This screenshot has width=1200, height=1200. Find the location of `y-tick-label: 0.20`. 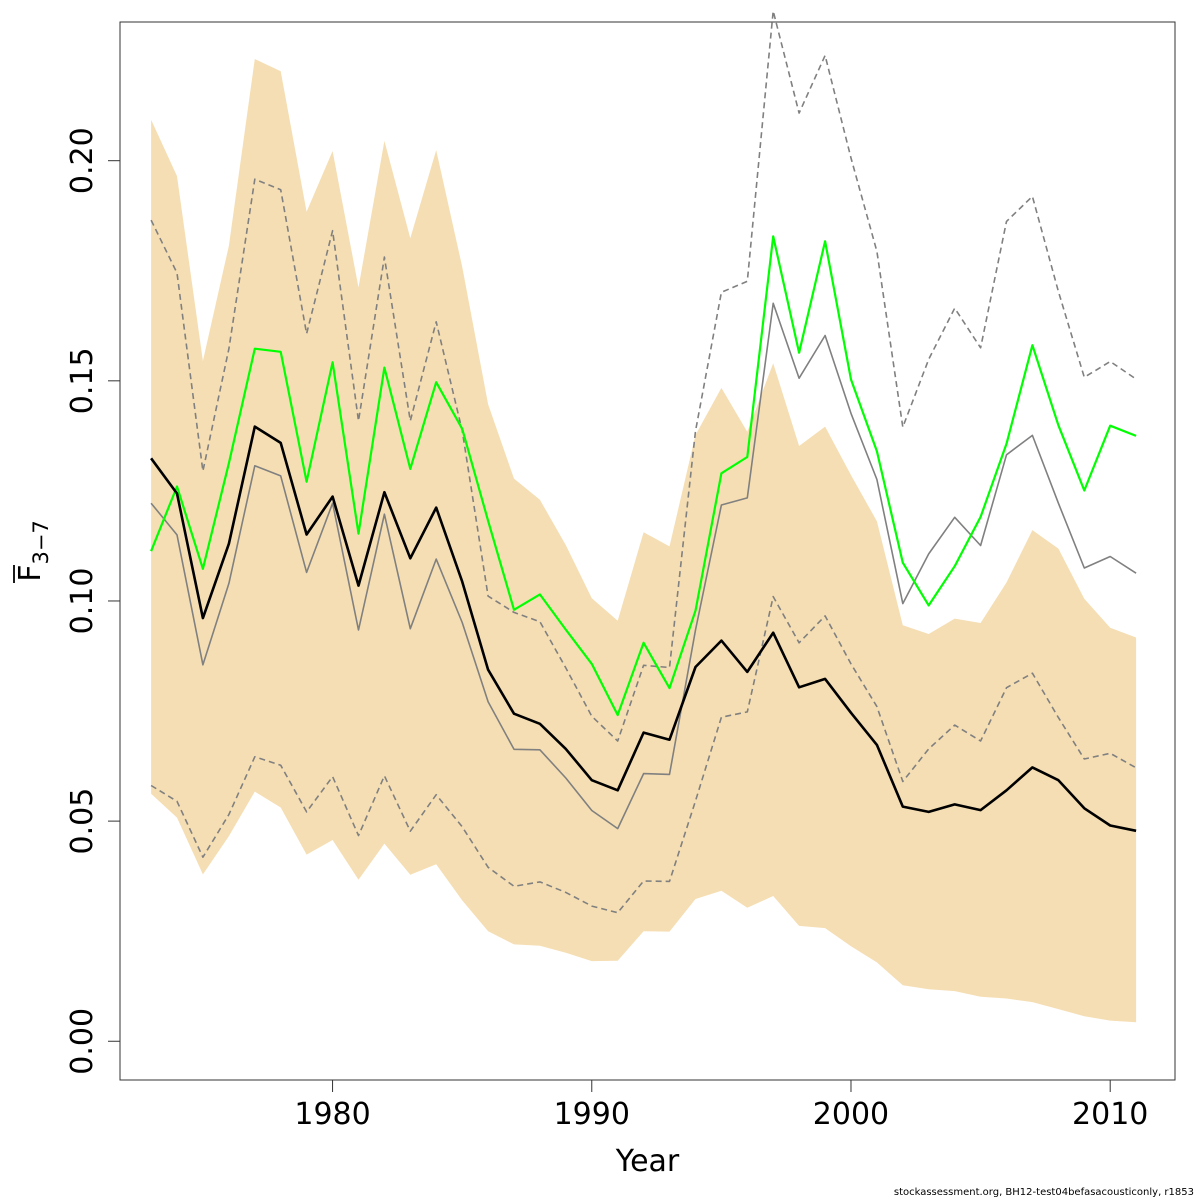

y-tick-label: 0.20 is located at coordinates (82, 160).